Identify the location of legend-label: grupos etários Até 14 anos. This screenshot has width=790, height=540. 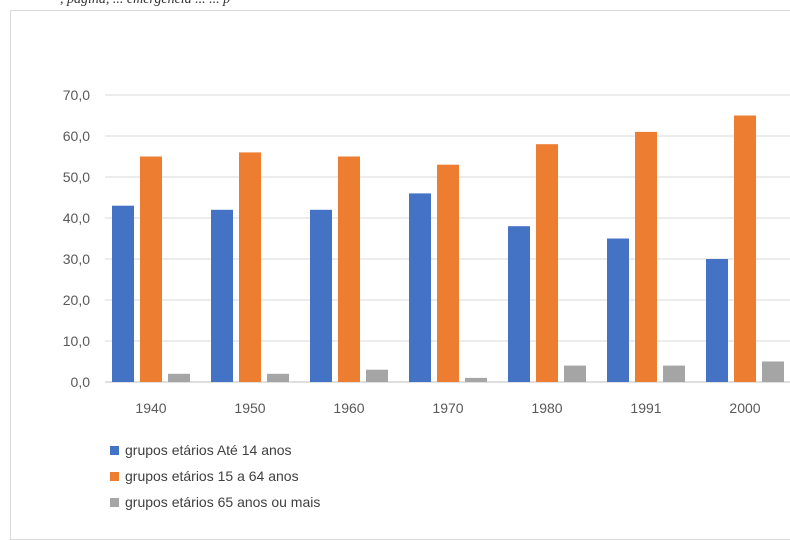
(208, 450).